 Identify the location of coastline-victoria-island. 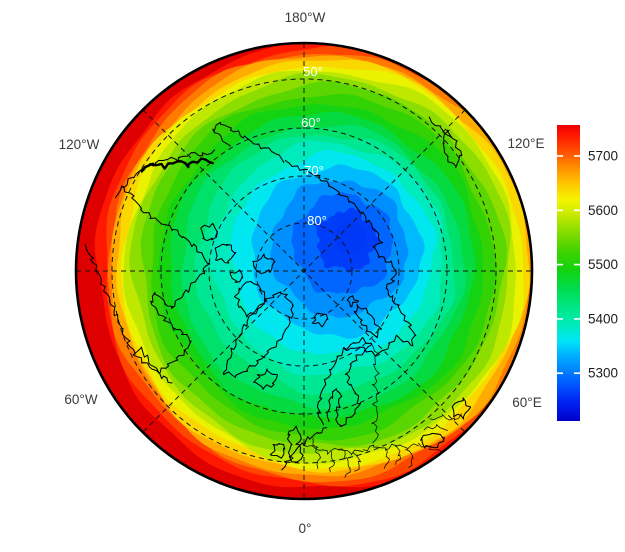
(225, 253).